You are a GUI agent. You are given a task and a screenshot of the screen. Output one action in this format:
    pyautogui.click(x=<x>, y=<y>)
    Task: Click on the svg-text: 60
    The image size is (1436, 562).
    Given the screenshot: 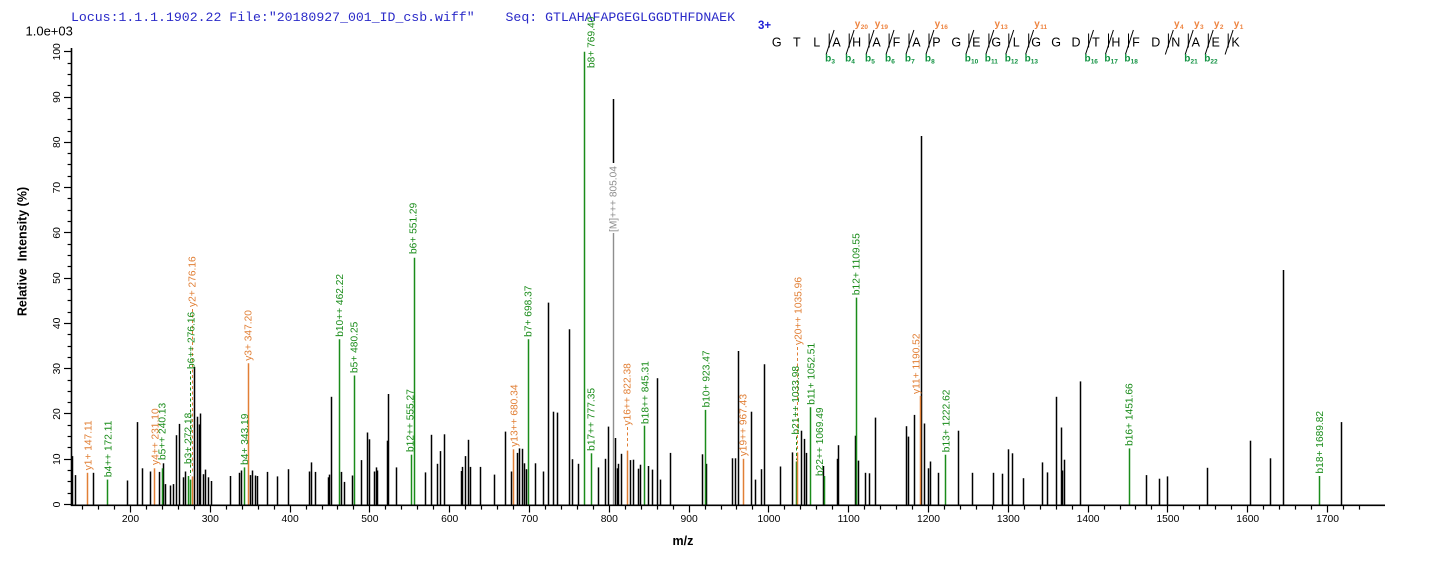 What is the action you would take?
    pyautogui.click(x=57, y=233)
    